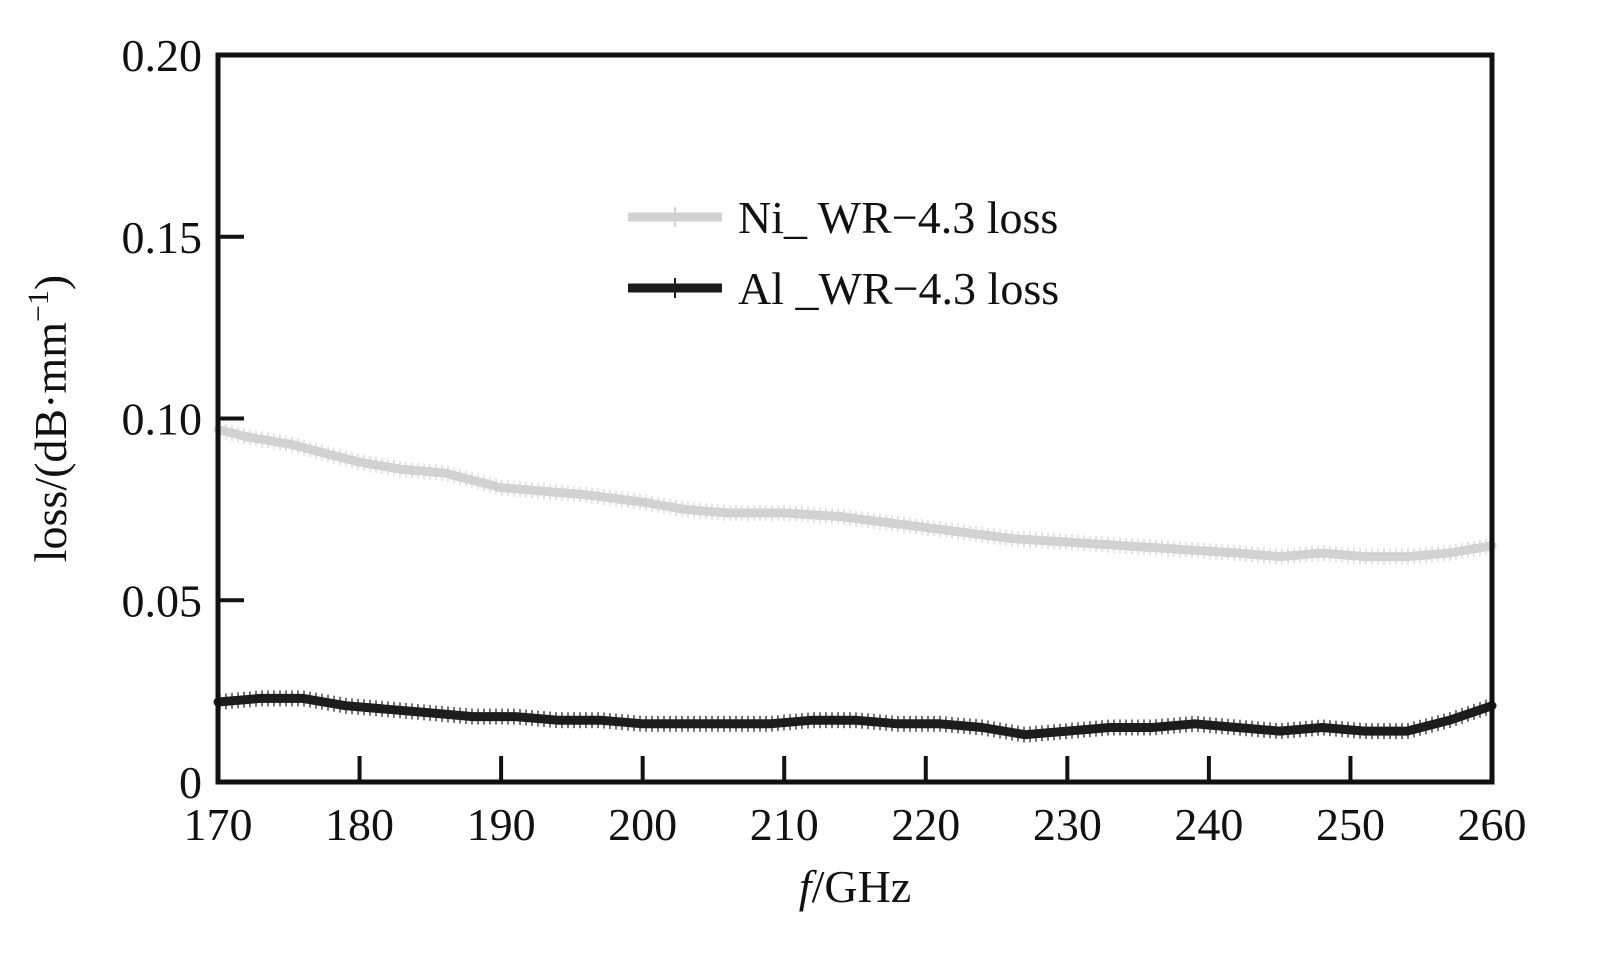  What do you see at coordinates (162, 237) in the screenshot?
I see `y-tick-label: 0.15` at bounding box center [162, 237].